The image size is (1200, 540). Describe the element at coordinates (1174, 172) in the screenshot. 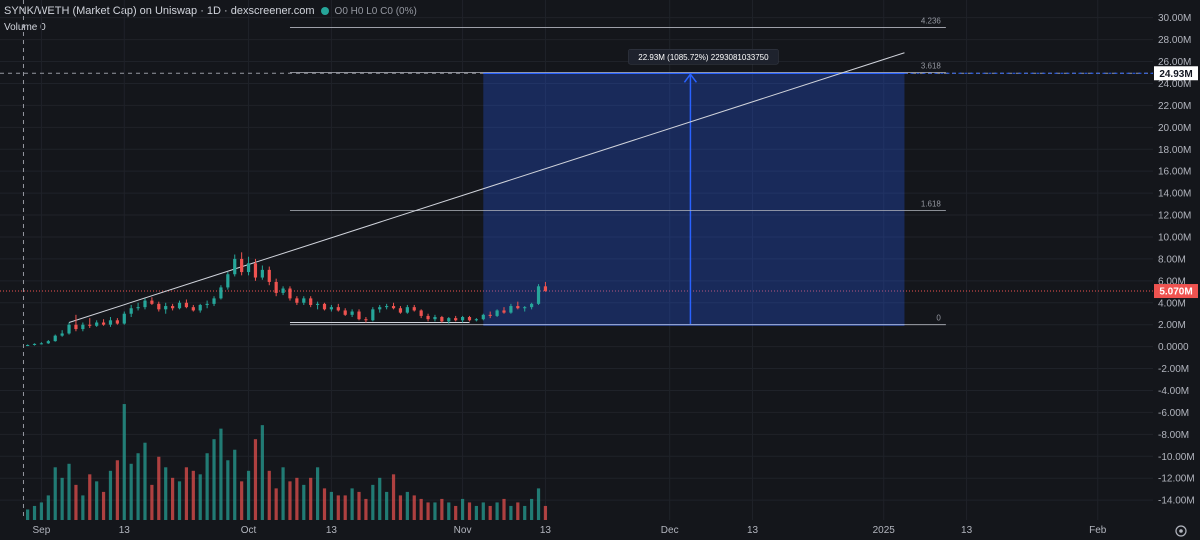

I see `y-tick-label: 16.00M` at that location.